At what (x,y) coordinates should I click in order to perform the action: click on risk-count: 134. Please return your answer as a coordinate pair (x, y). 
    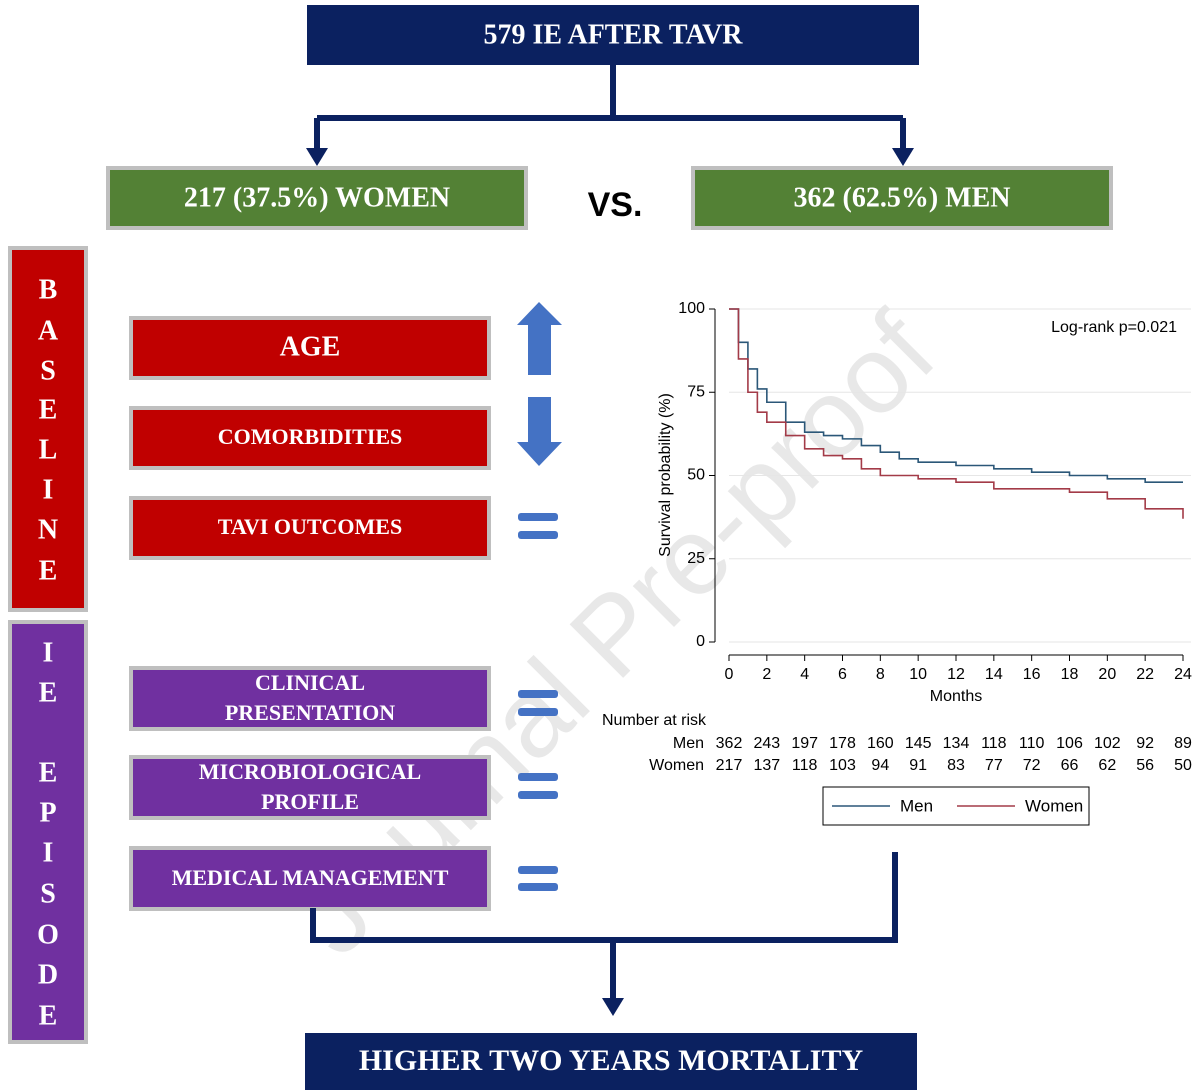
    Looking at the image, I should click on (956, 743).